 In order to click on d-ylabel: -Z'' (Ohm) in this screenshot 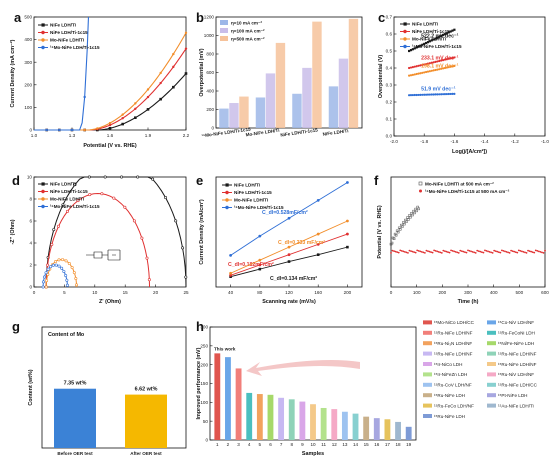, I will do `click(13, 231)`.